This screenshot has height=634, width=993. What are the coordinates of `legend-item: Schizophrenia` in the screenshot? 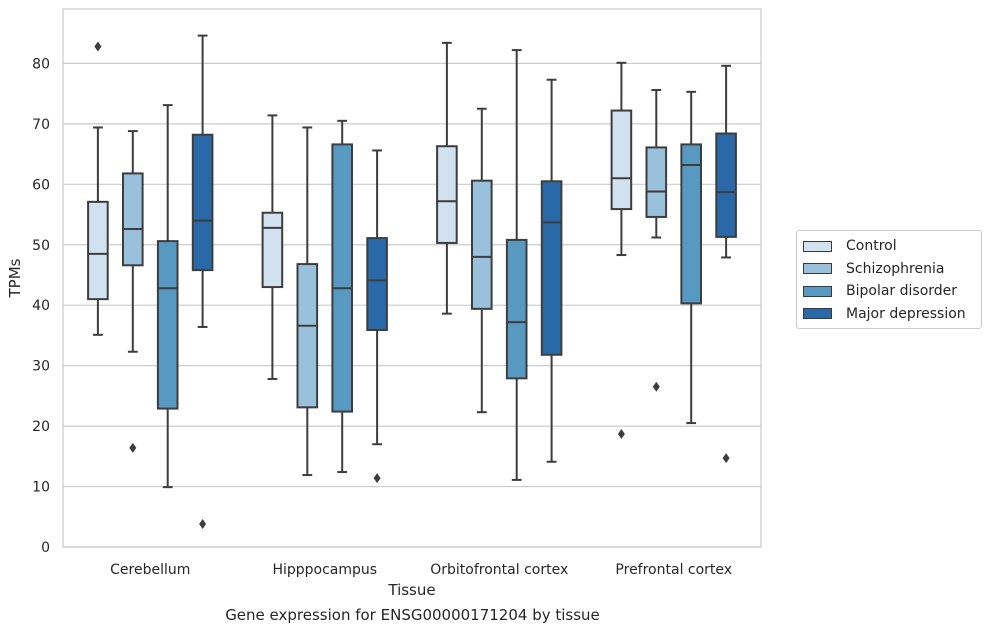 It's located at (889, 269).